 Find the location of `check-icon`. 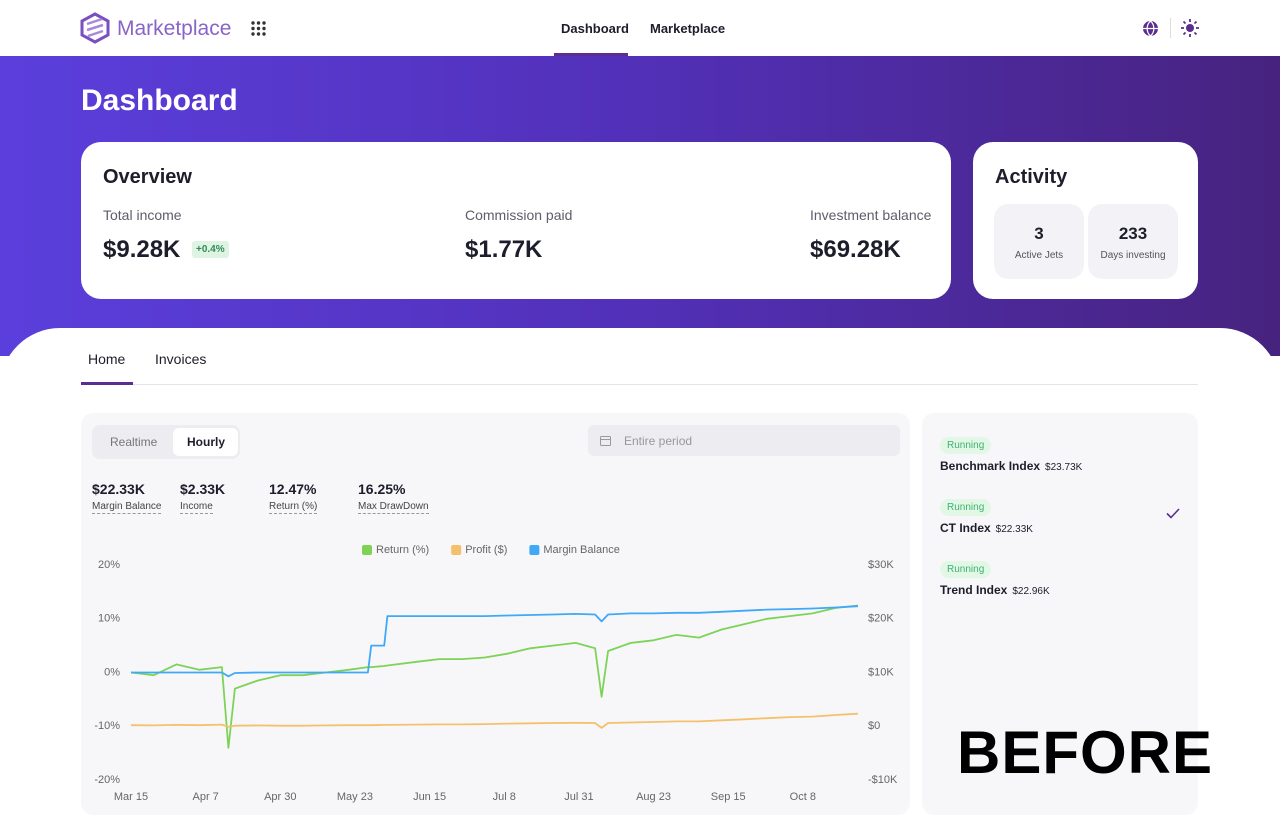

check-icon is located at coordinates (1173, 513).